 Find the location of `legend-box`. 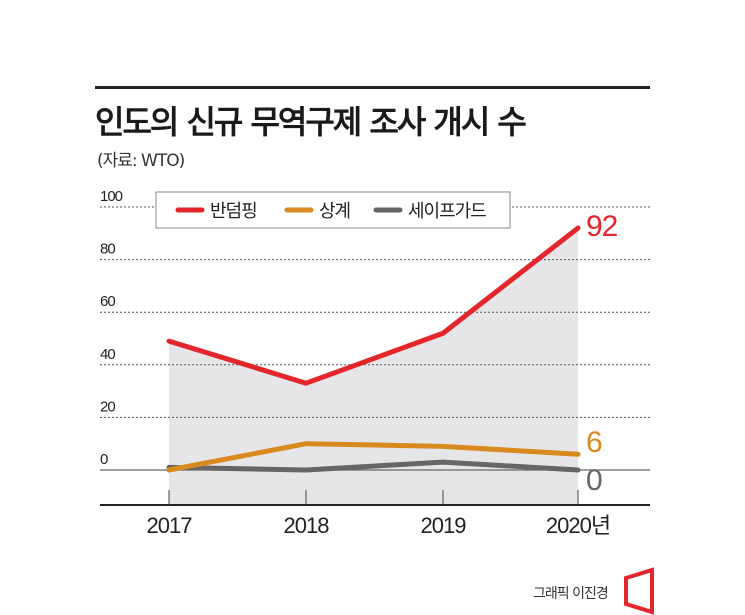

legend-box is located at coordinates (333, 210).